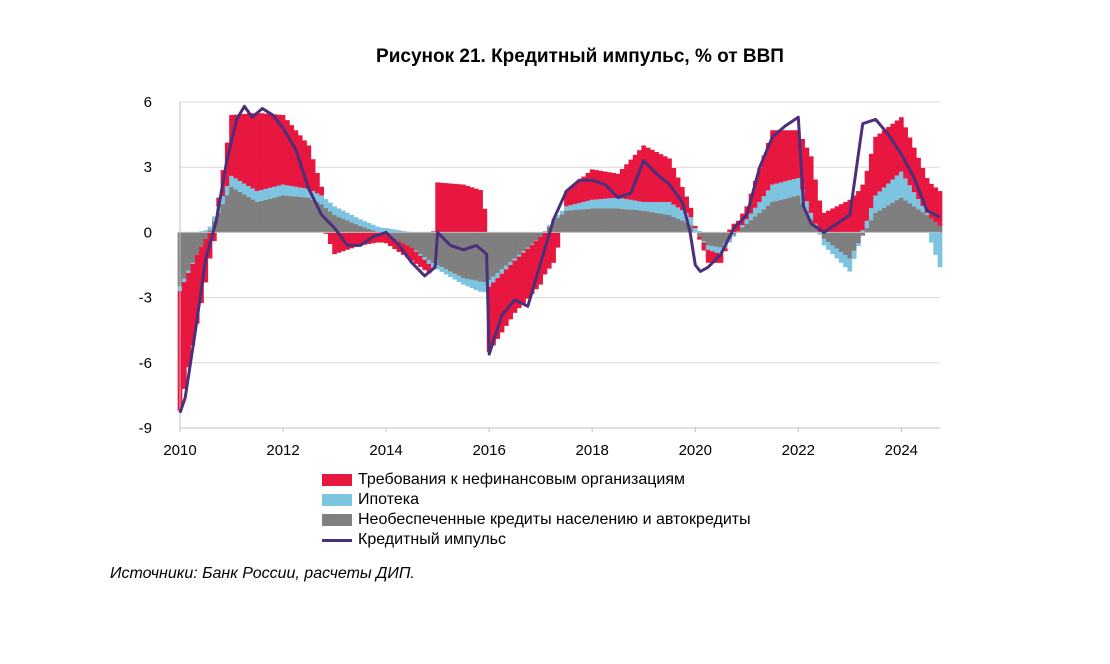 The width and height of the screenshot is (1110, 664). I want to click on y-tick-label: -9, so click(145, 428).